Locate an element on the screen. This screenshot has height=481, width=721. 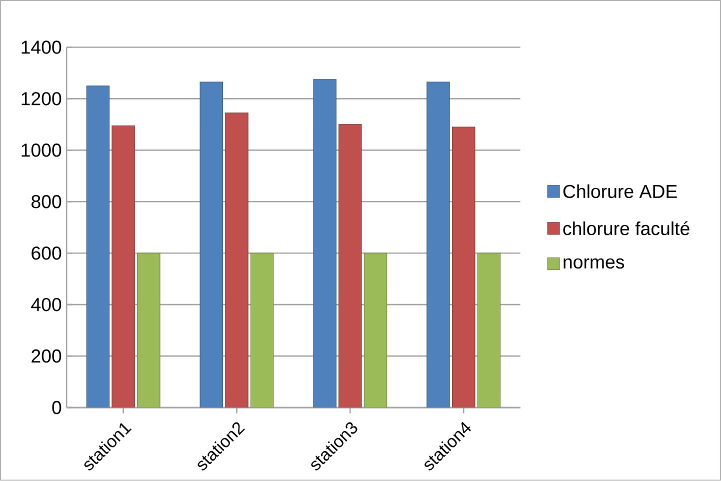
y-tick-label: 1400 is located at coordinates (42, 47).